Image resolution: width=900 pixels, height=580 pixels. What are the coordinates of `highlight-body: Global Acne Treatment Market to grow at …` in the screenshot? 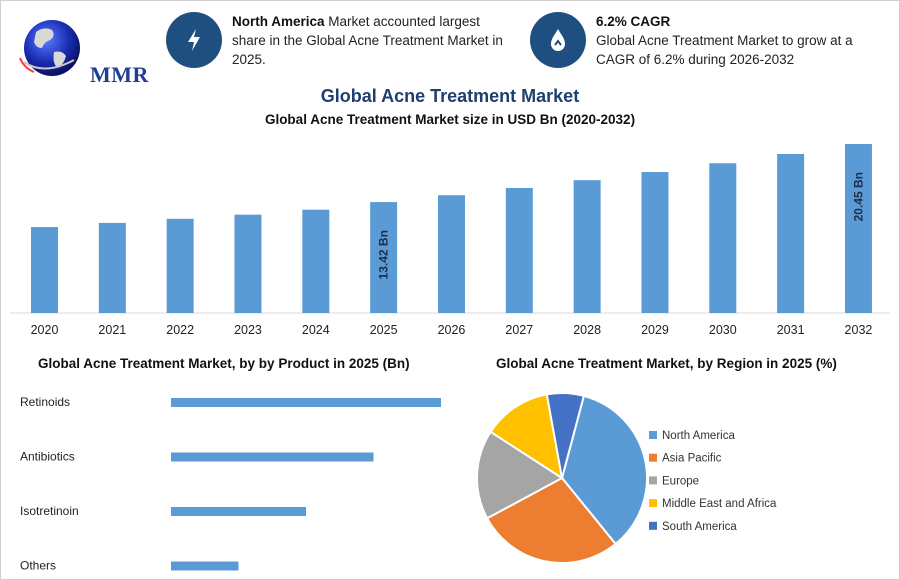 It's located at (724, 50).